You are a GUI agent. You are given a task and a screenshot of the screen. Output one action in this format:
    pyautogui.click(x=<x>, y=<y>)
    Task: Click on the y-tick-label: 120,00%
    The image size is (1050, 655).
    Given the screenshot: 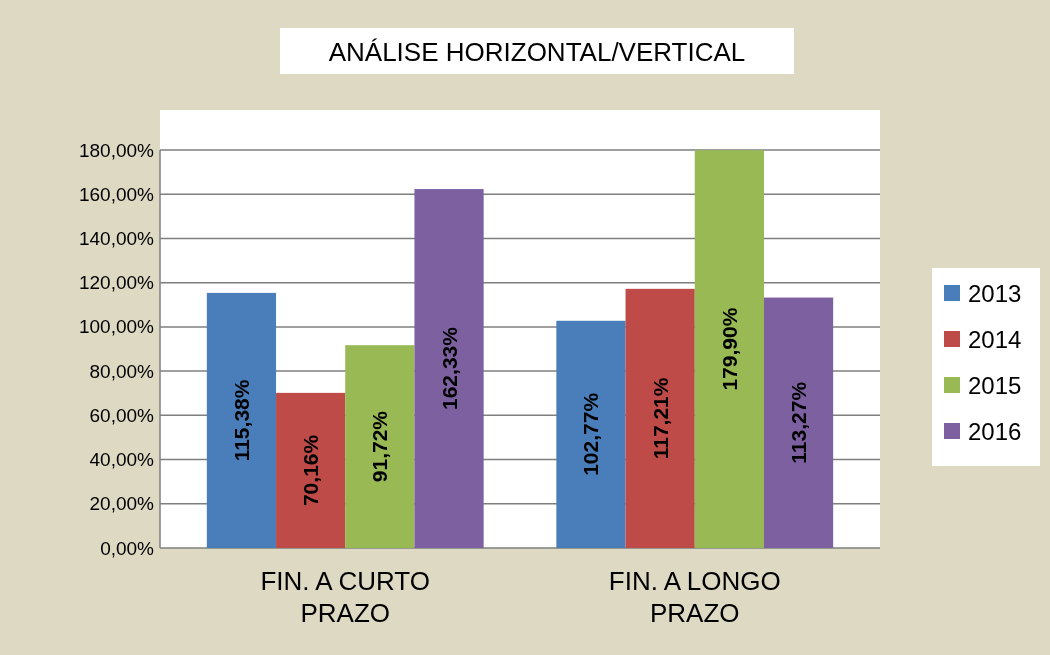 What is the action you would take?
    pyautogui.click(x=116, y=283)
    